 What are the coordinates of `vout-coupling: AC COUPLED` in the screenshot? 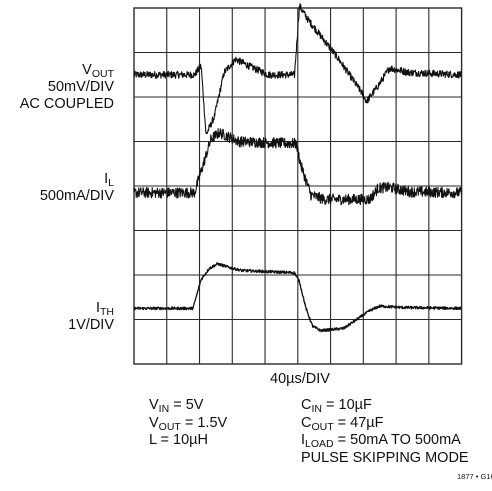 It's located at (66, 104).